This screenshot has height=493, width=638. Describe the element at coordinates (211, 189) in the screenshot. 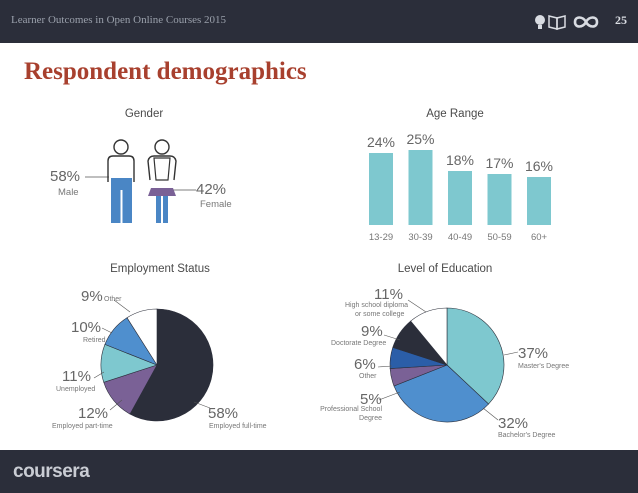

I see `female-percent: 42%` at that location.